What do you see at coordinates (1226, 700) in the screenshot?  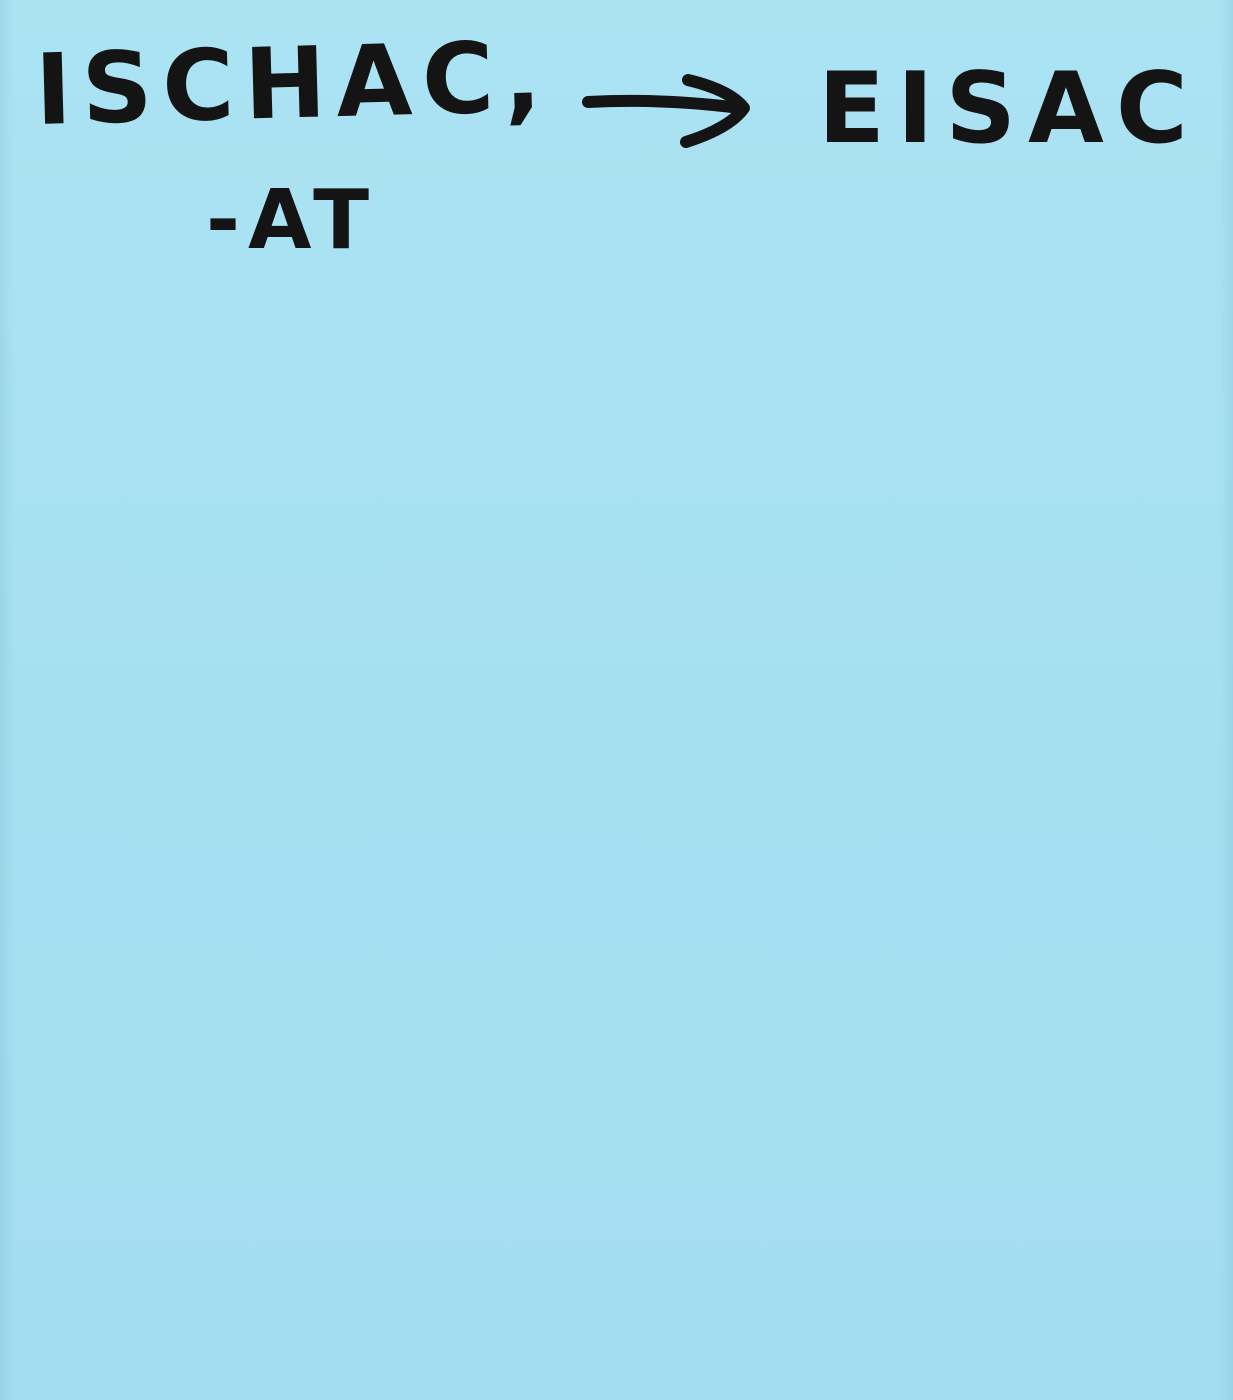 I see `note-edge-shadow-right` at bounding box center [1226, 700].